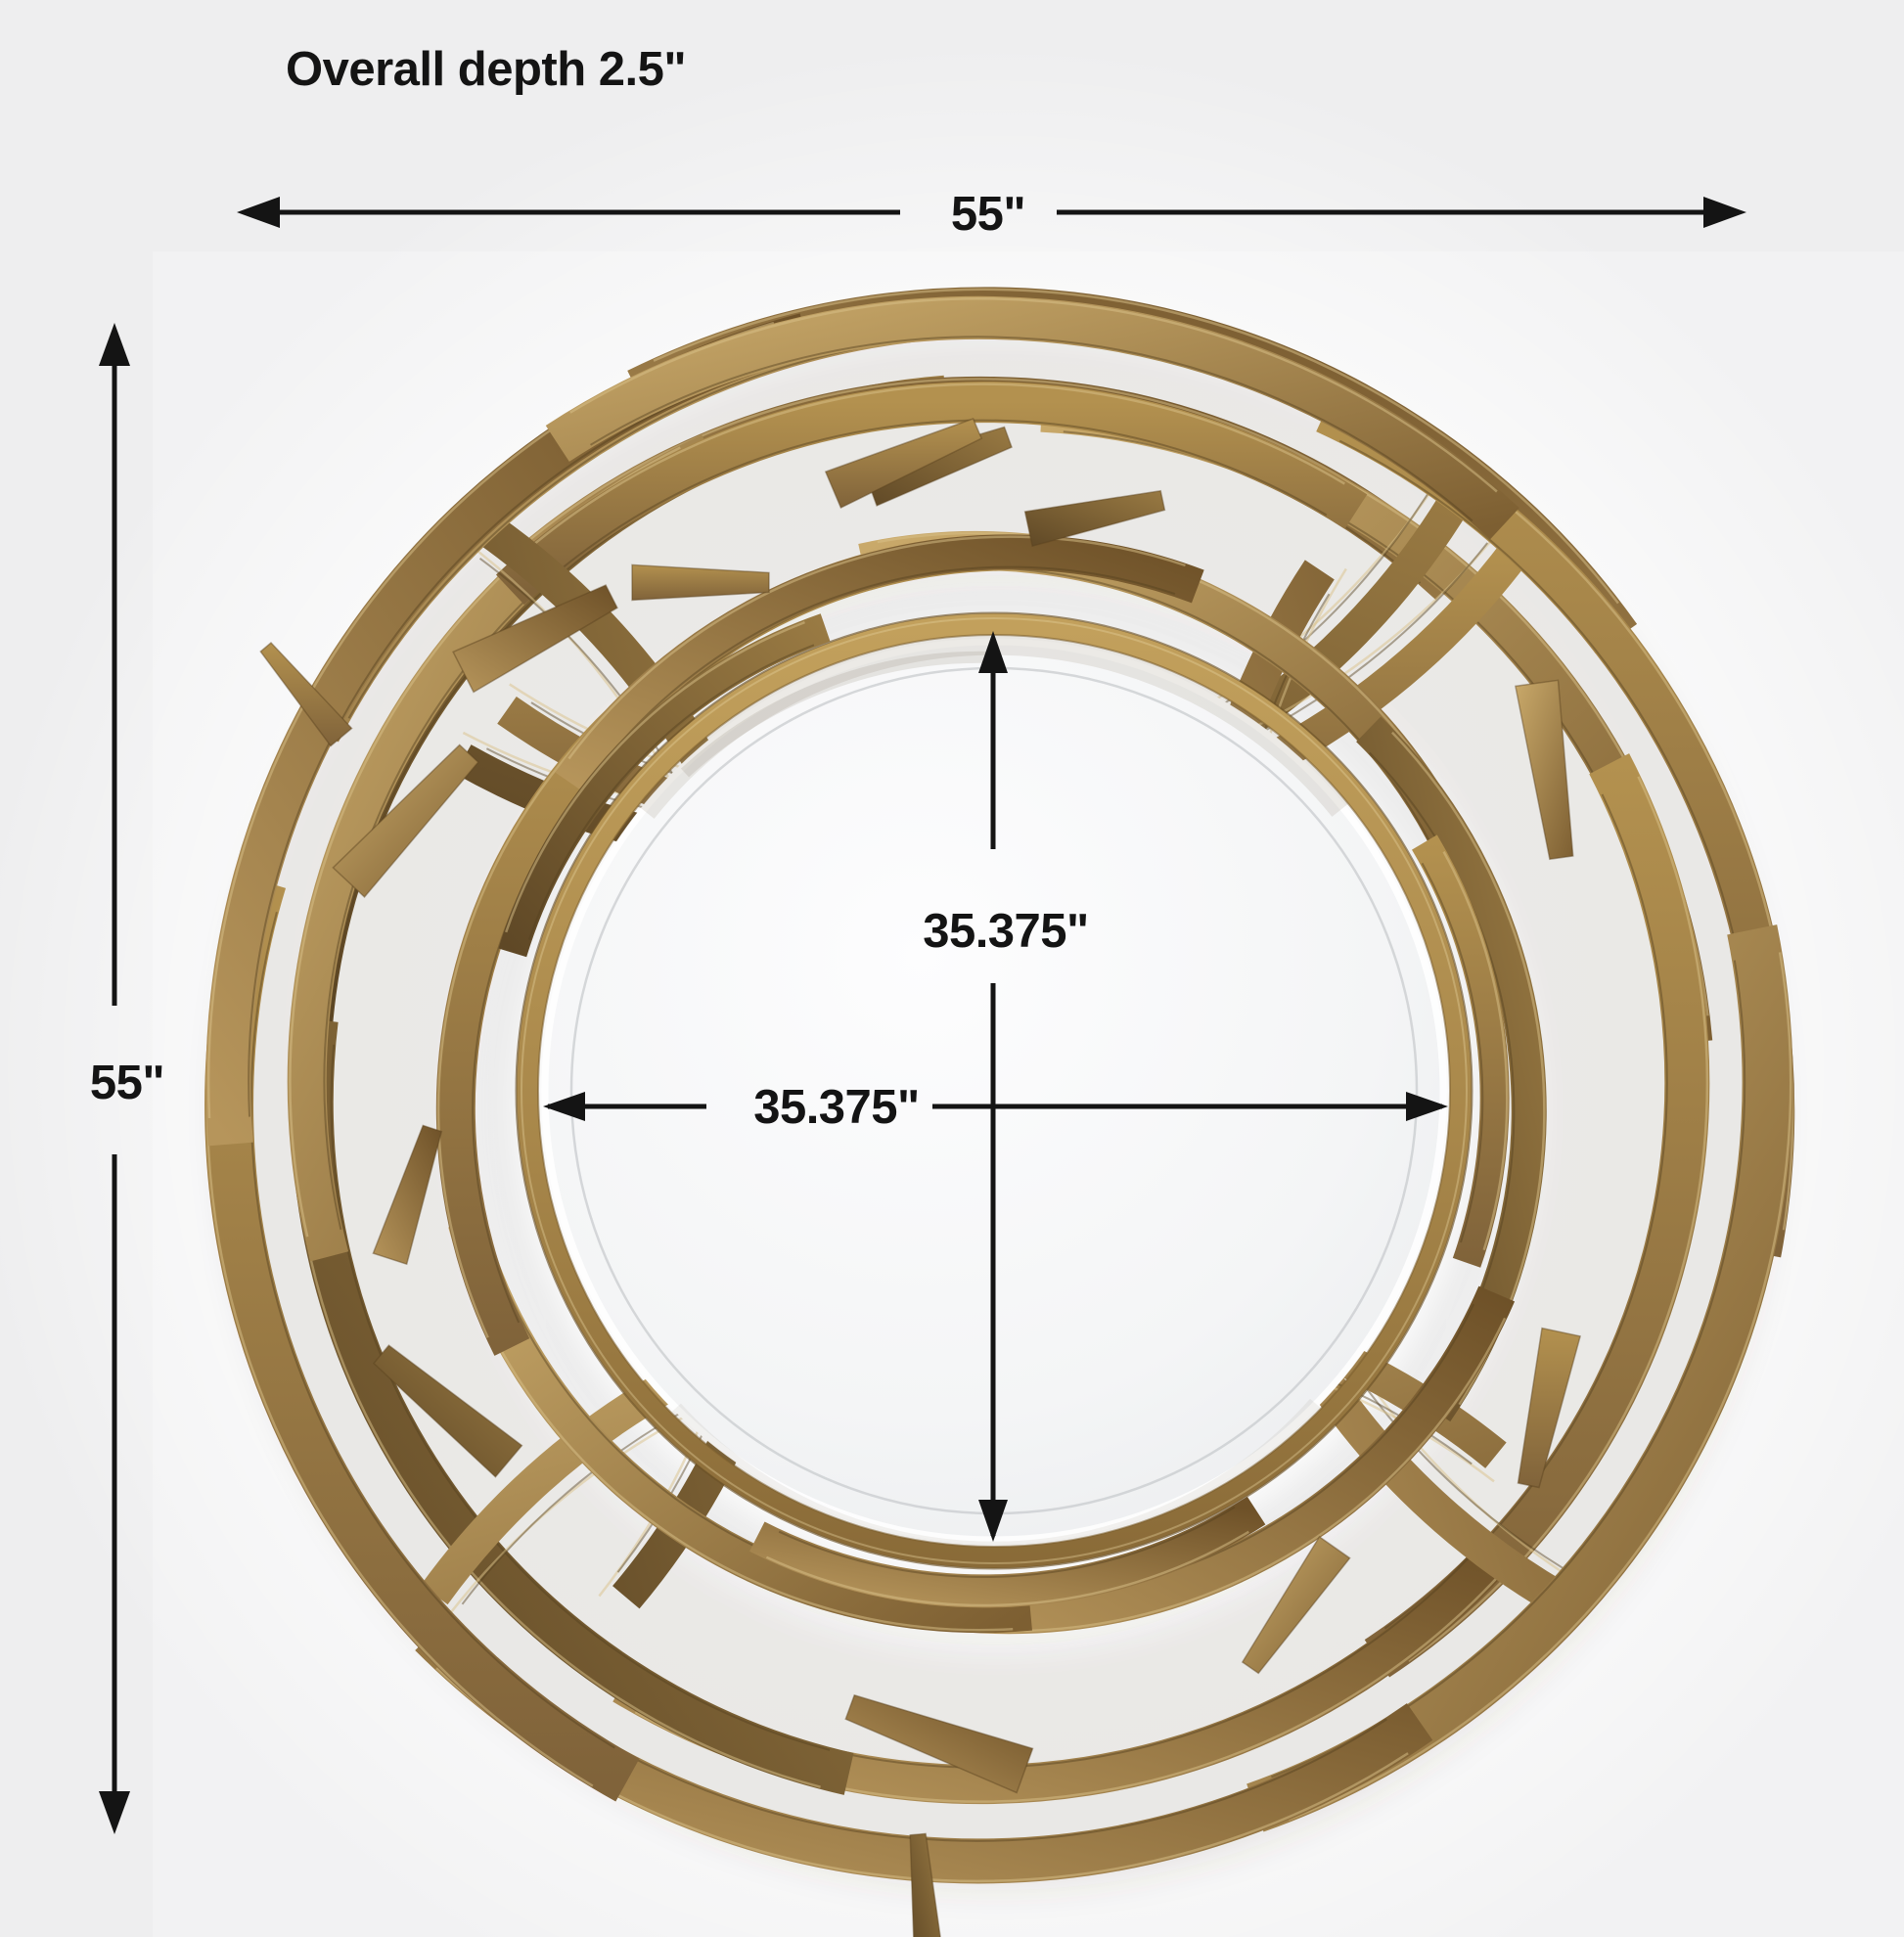 The width and height of the screenshot is (1904, 1937). Describe the element at coordinates (836, 1107) in the screenshot. I see `mirror-width-label: 35.375"` at that location.